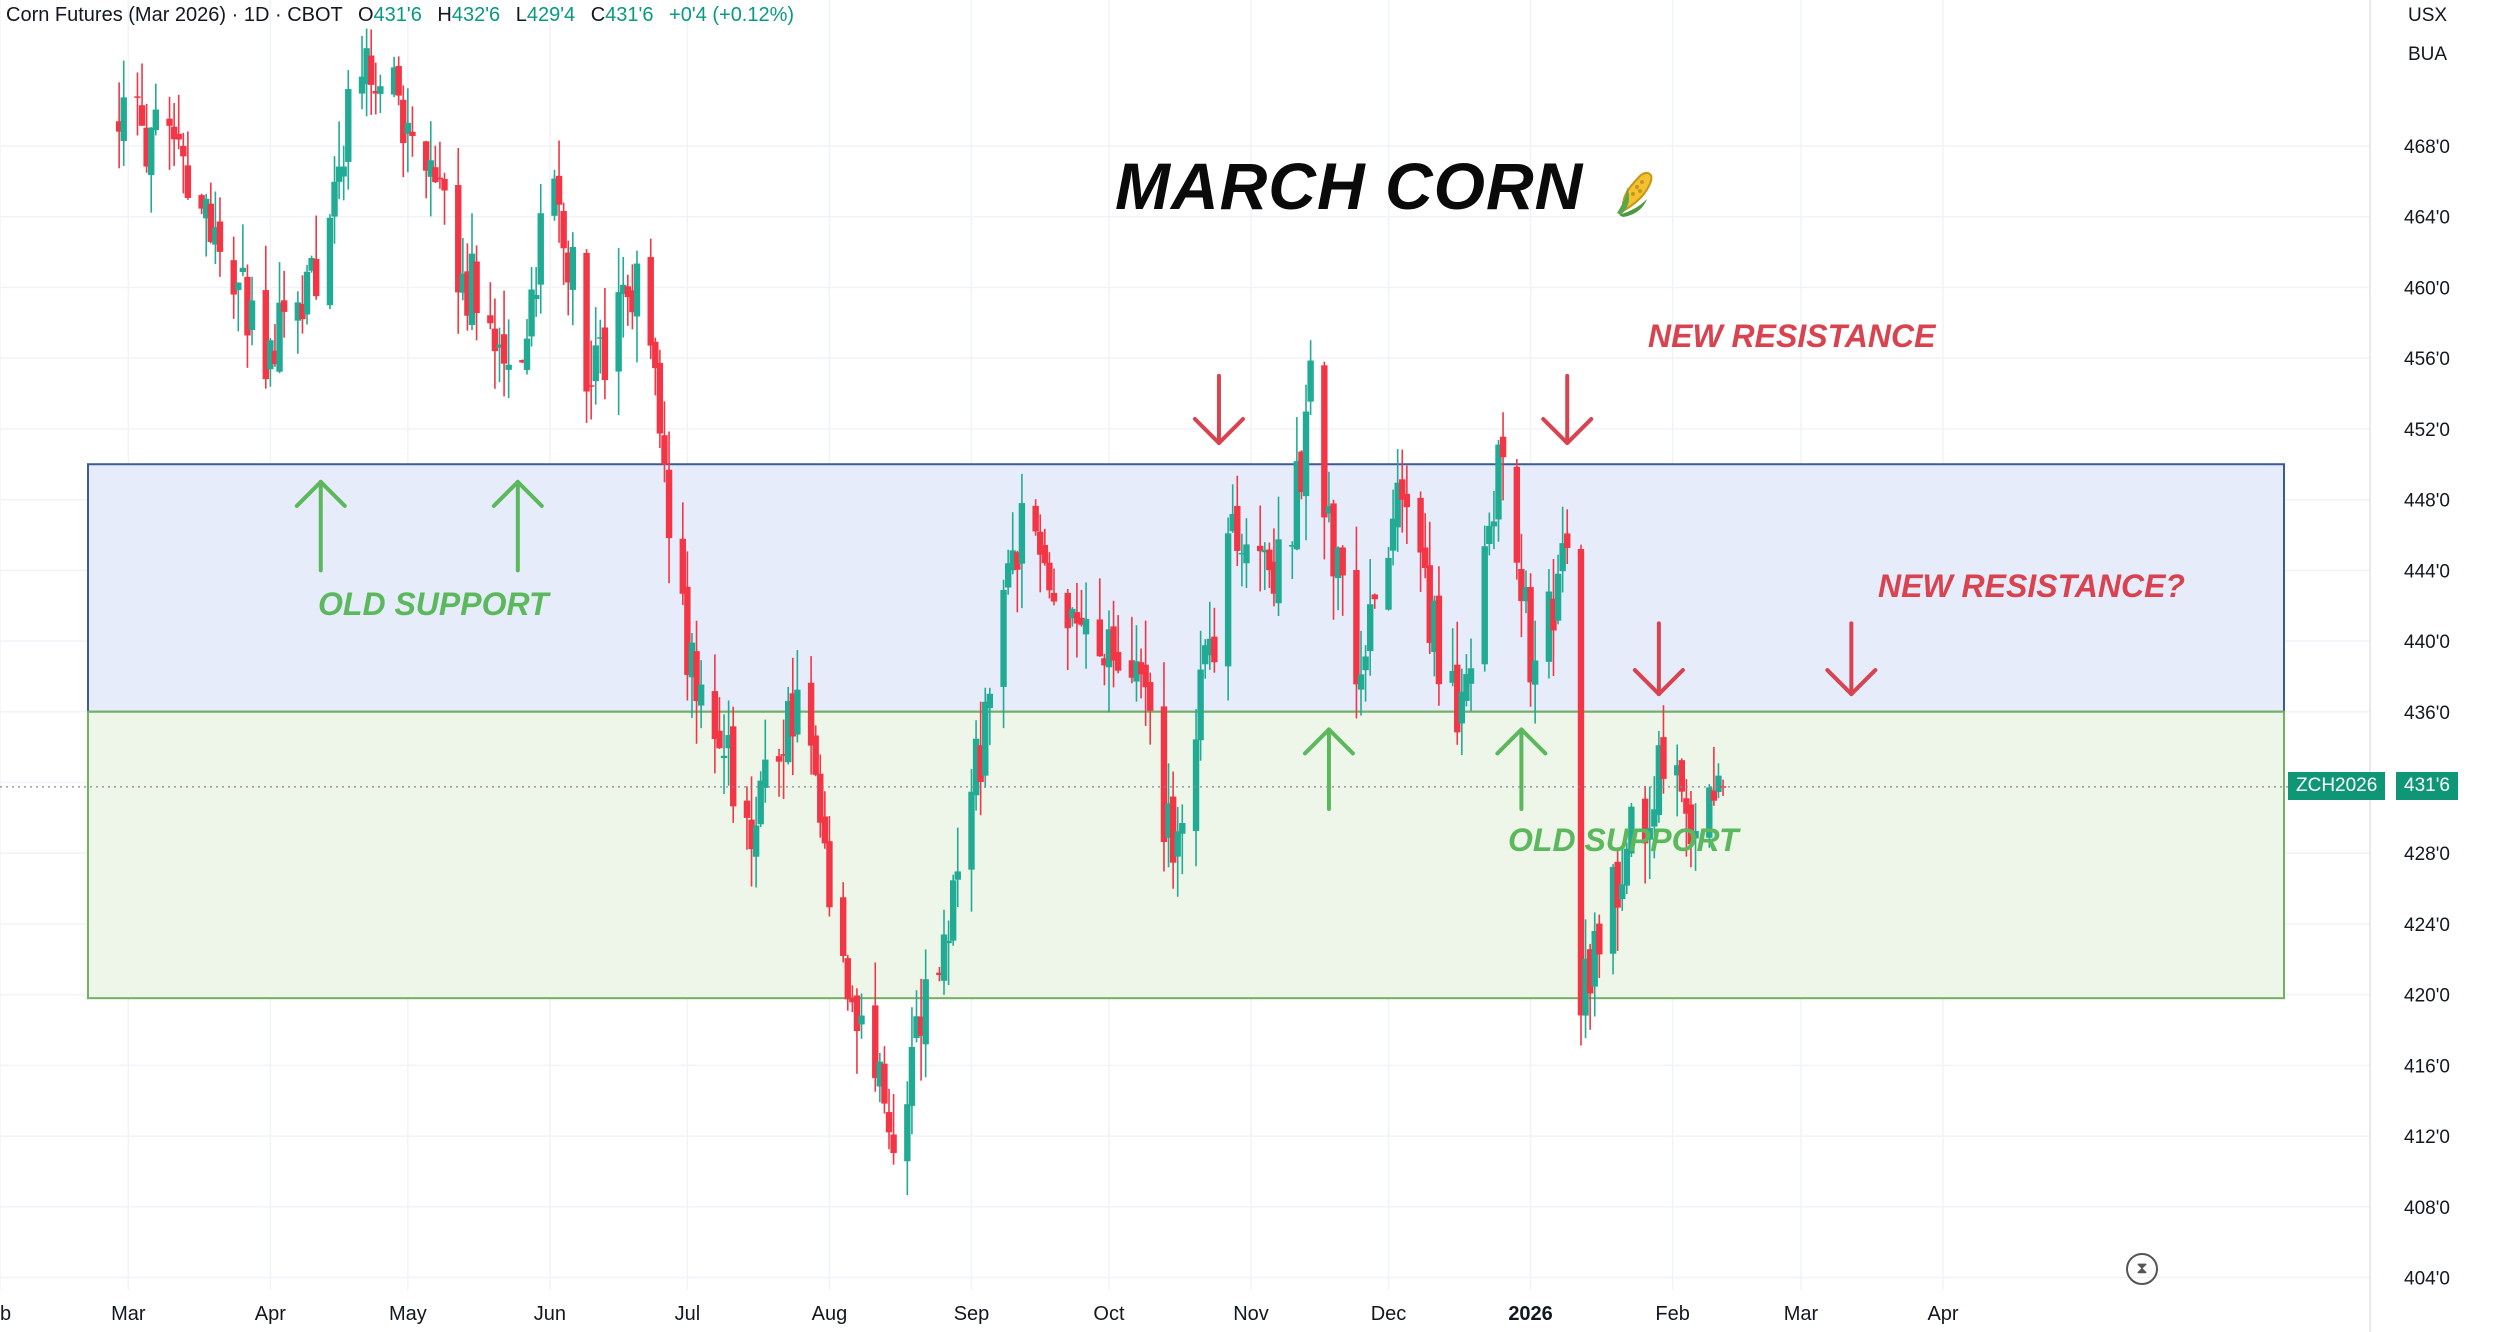 Image resolution: width=2500 pixels, height=1332 pixels. What do you see at coordinates (2142, 1269) in the screenshot?
I see `hourglass-icon: ⧗` at bounding box center [2142, 1269].